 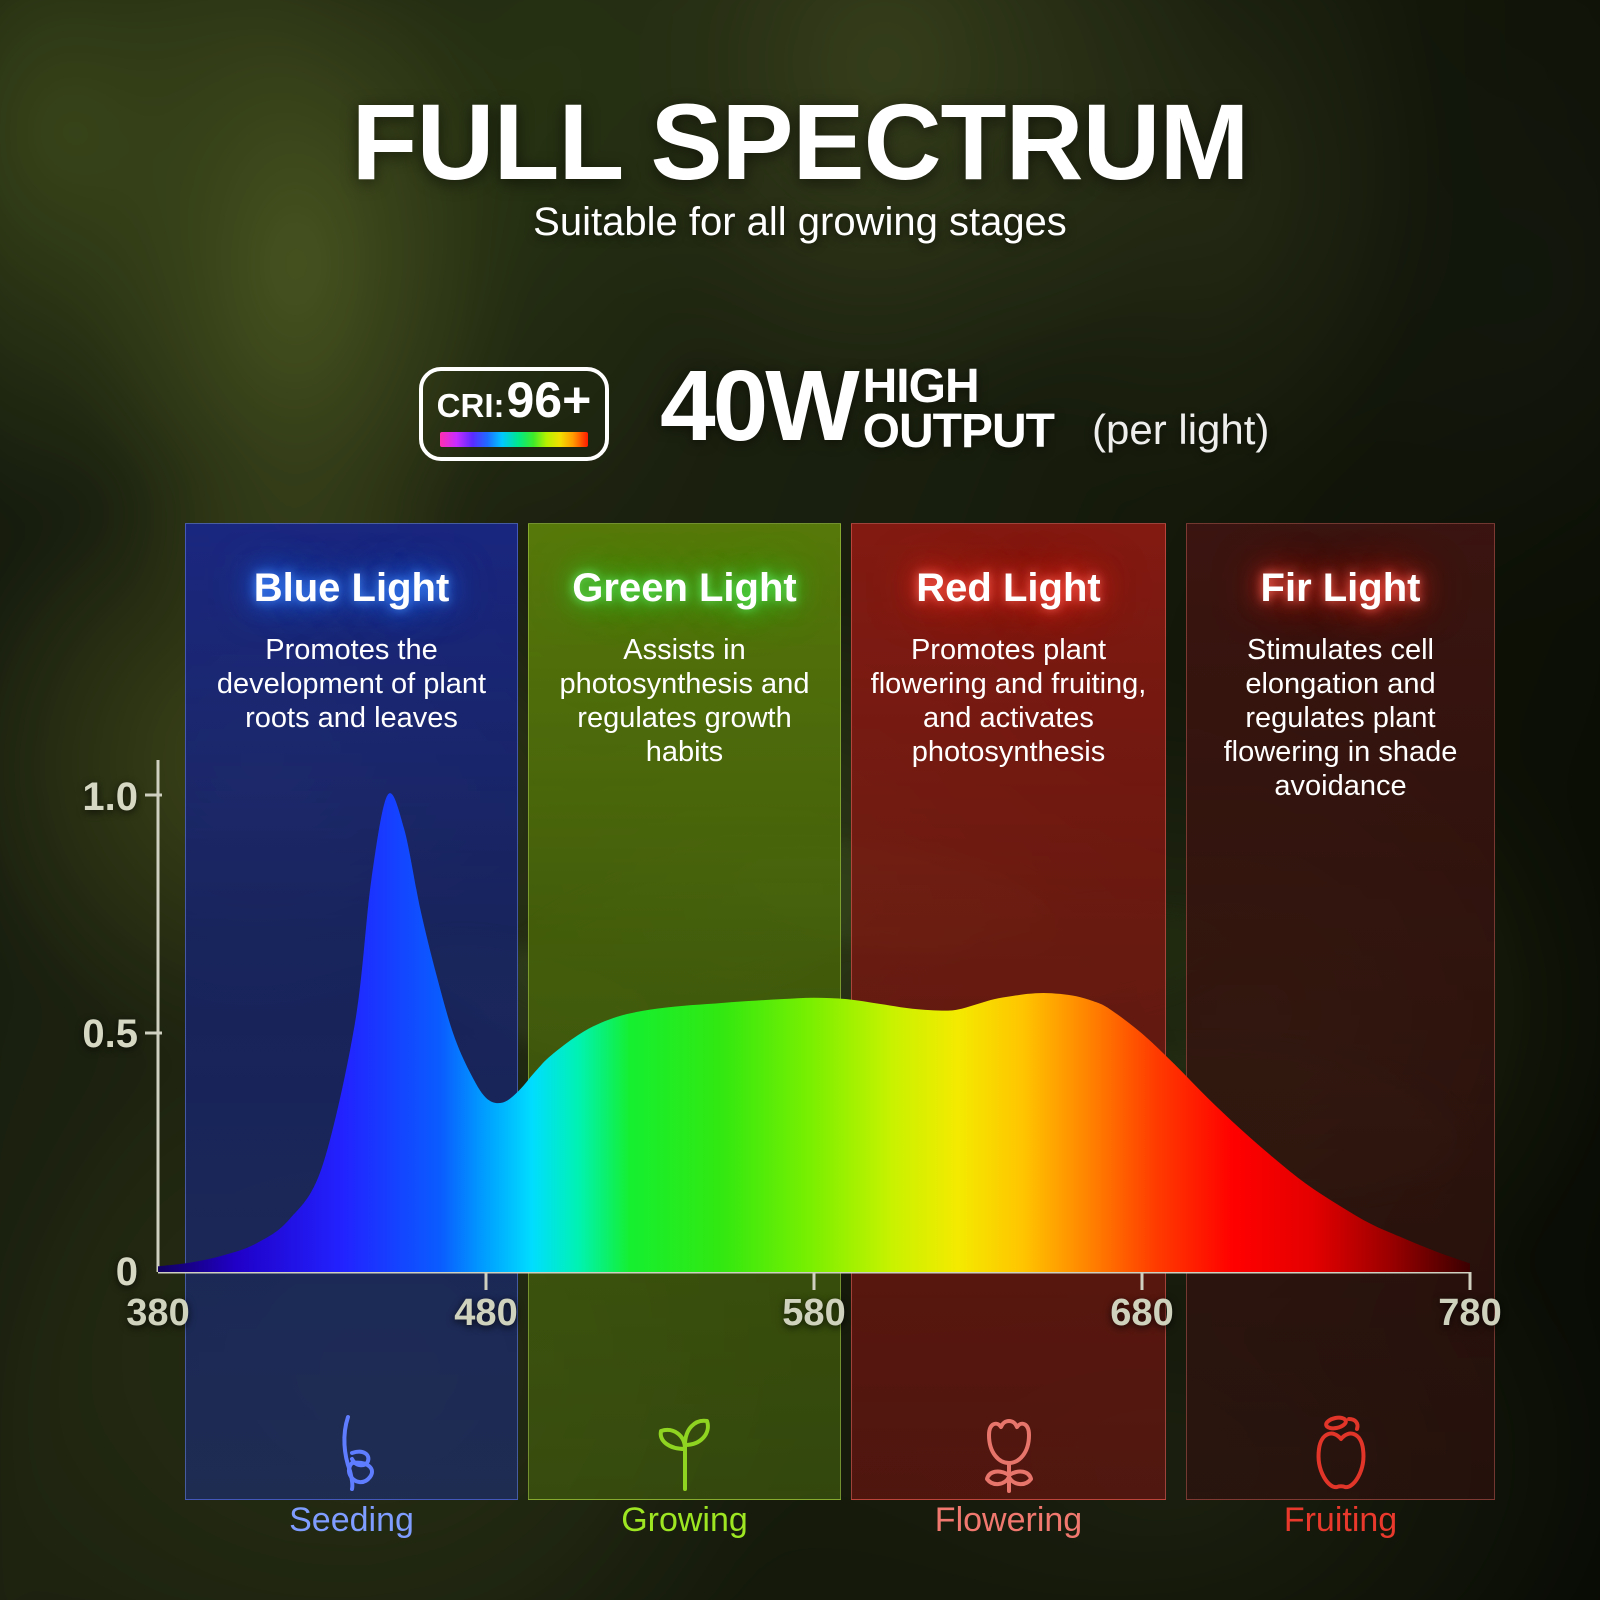 I want to click on y-axis-label-1: 1.0, so click(x=110, y=797).